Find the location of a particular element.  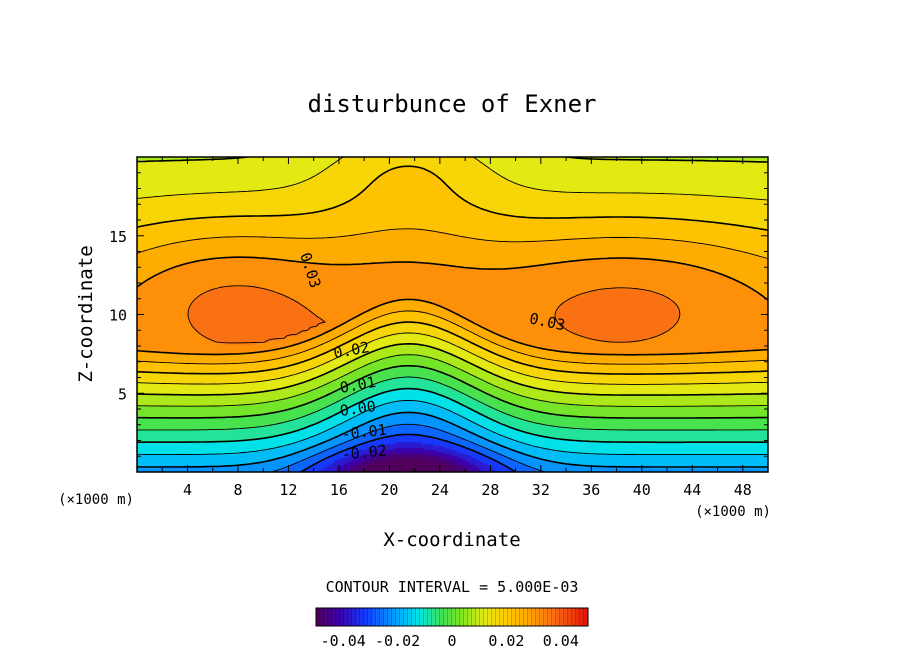

x-tick-label: 36 is located at coordinates (591, 490).